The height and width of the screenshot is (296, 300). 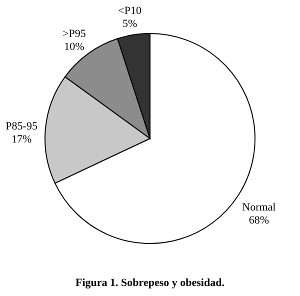 I want to click on slice-label: P85-95, so click(x=22, y=126).